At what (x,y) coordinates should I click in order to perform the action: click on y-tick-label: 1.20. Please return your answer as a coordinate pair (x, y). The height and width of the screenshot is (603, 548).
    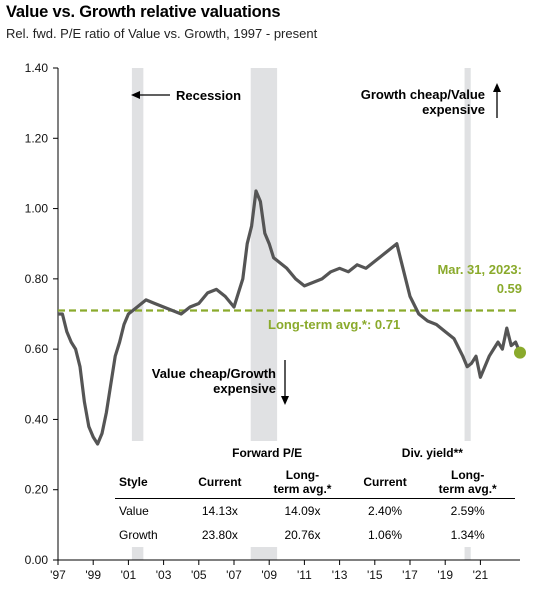
    Looking at the image, I should click on (37, 138).